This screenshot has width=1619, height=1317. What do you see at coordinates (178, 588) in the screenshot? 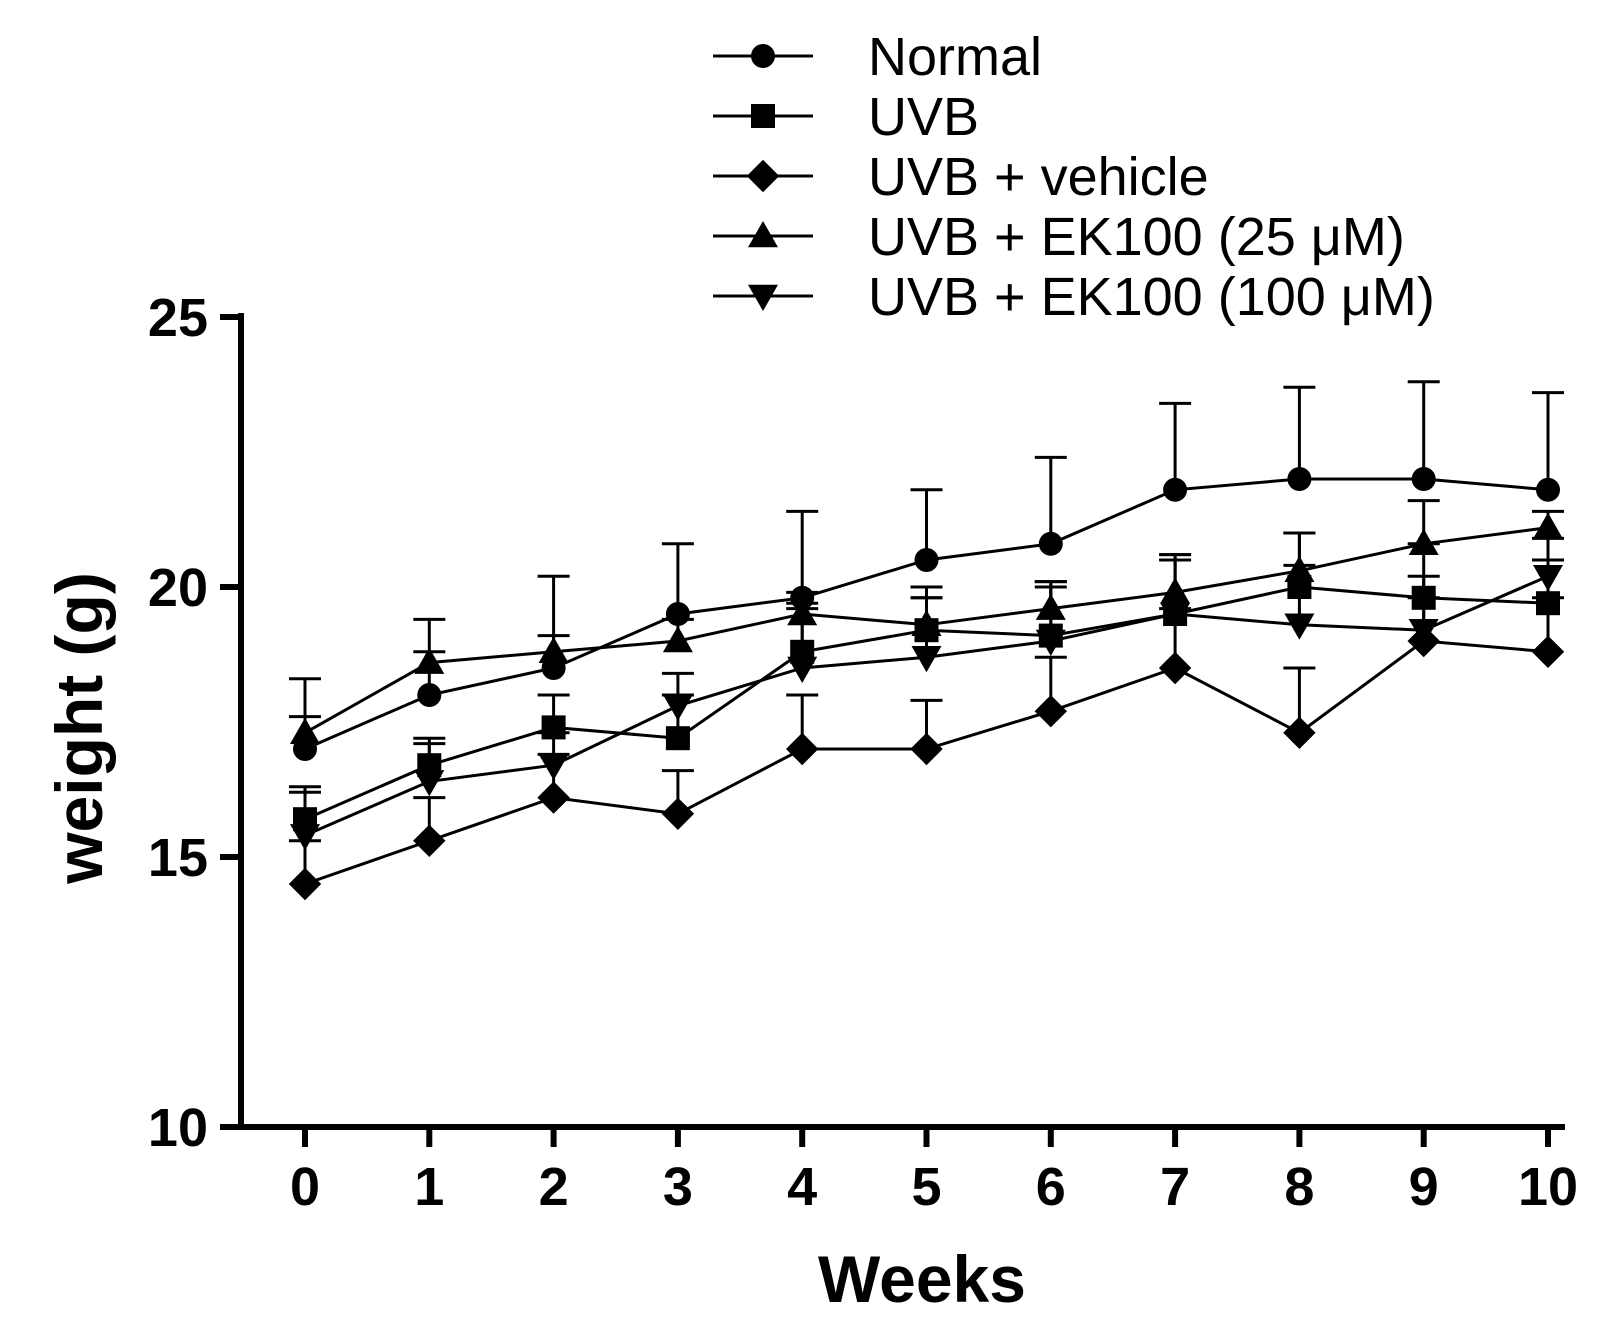
I see `y-tick-label: 20` at bounding box center [178, 588].